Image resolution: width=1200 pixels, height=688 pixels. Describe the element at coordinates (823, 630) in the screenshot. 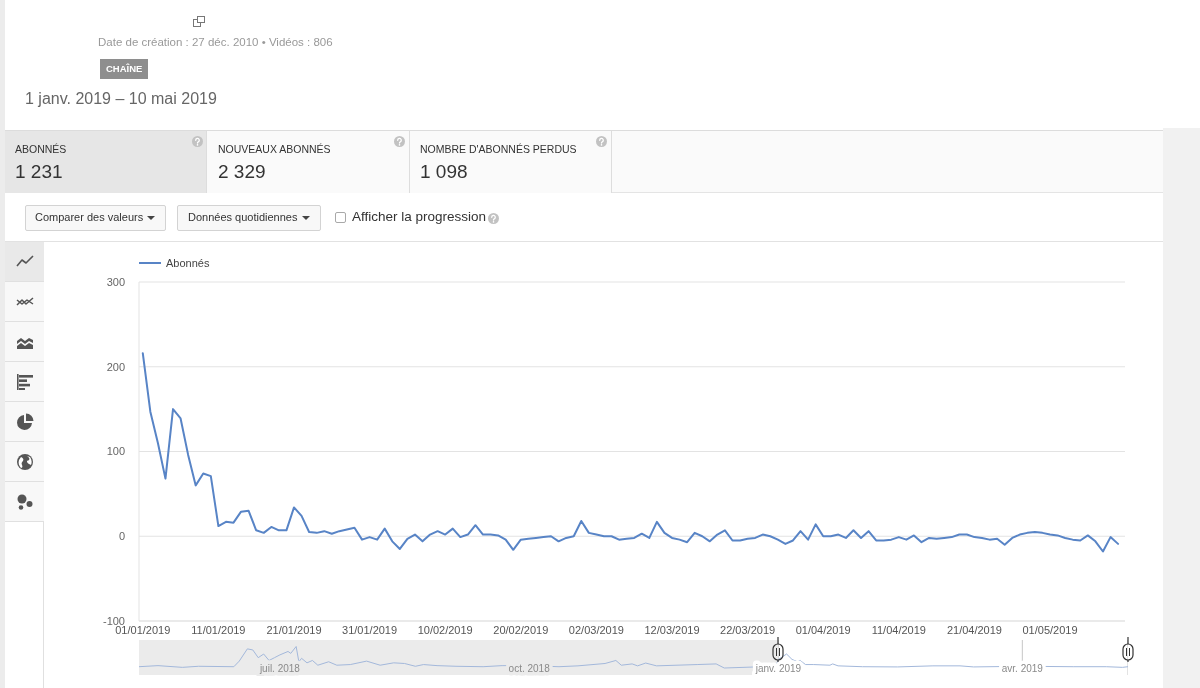

I see `x-tick-label: 01/04/2019` at that location.